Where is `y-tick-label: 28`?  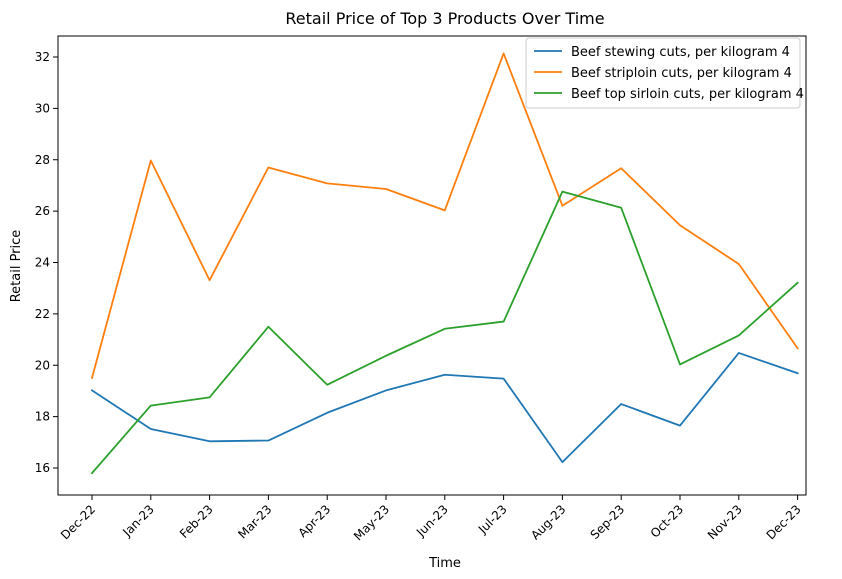
y-tick-label: 28 is located at coordinates (42, 160).